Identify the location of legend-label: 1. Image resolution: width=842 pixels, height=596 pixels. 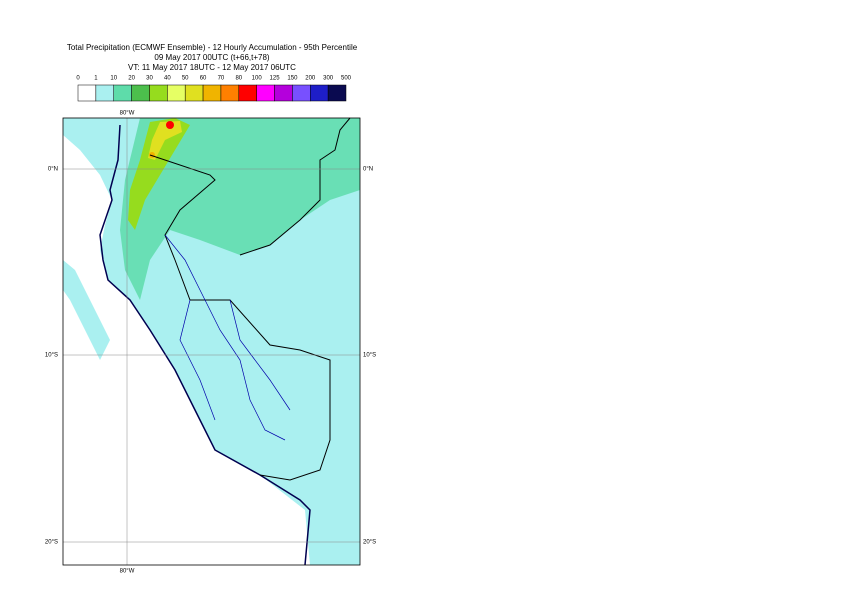
(96, 79).